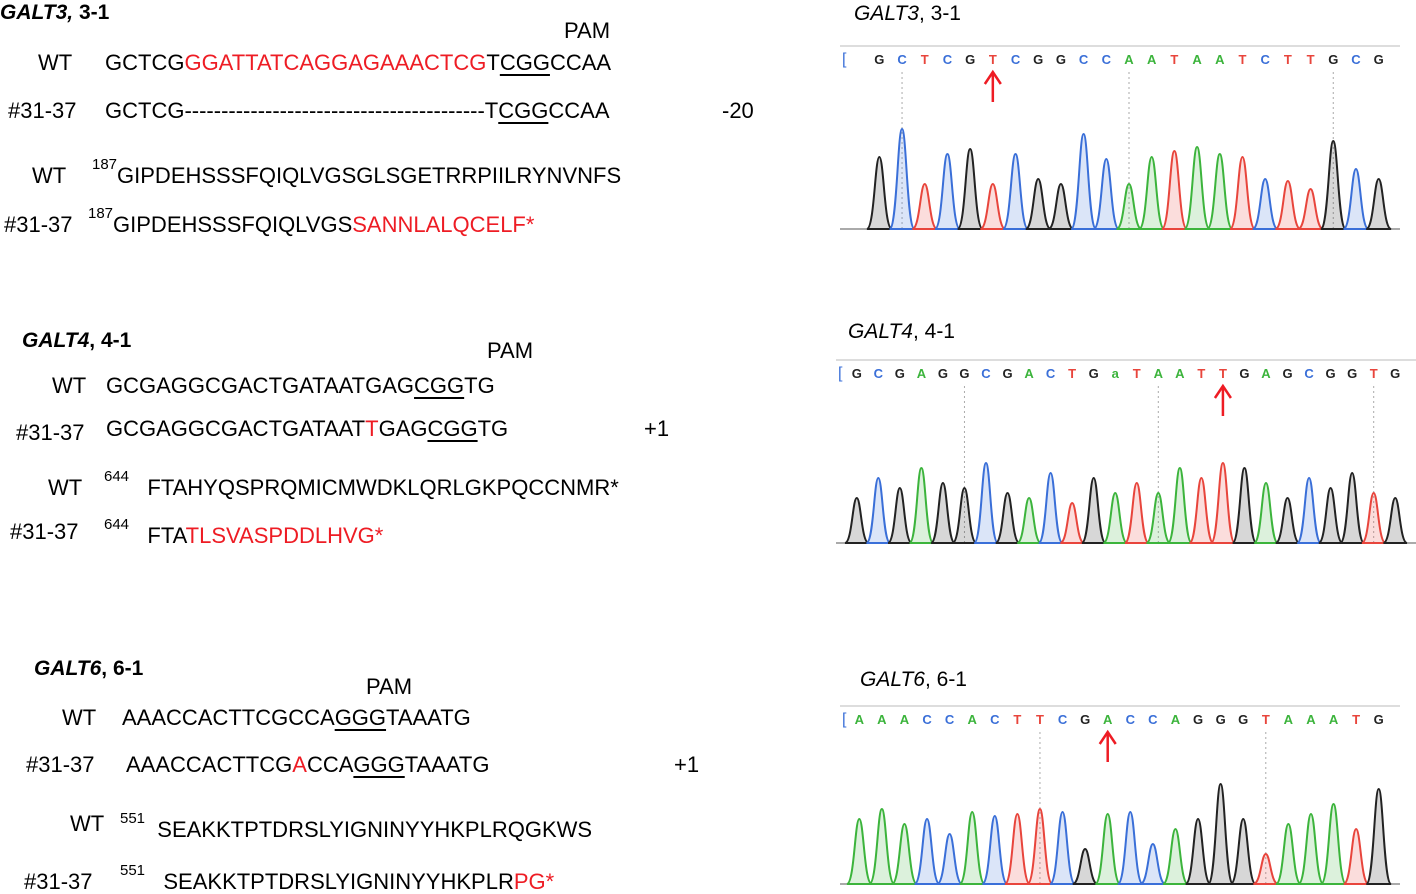 Image resolution: width=1416 pixels, height=894 pixels. Describe the element at coordinates (60, 764) in the screenshot. I see `galt6-mut-label: #31-37` at that location.